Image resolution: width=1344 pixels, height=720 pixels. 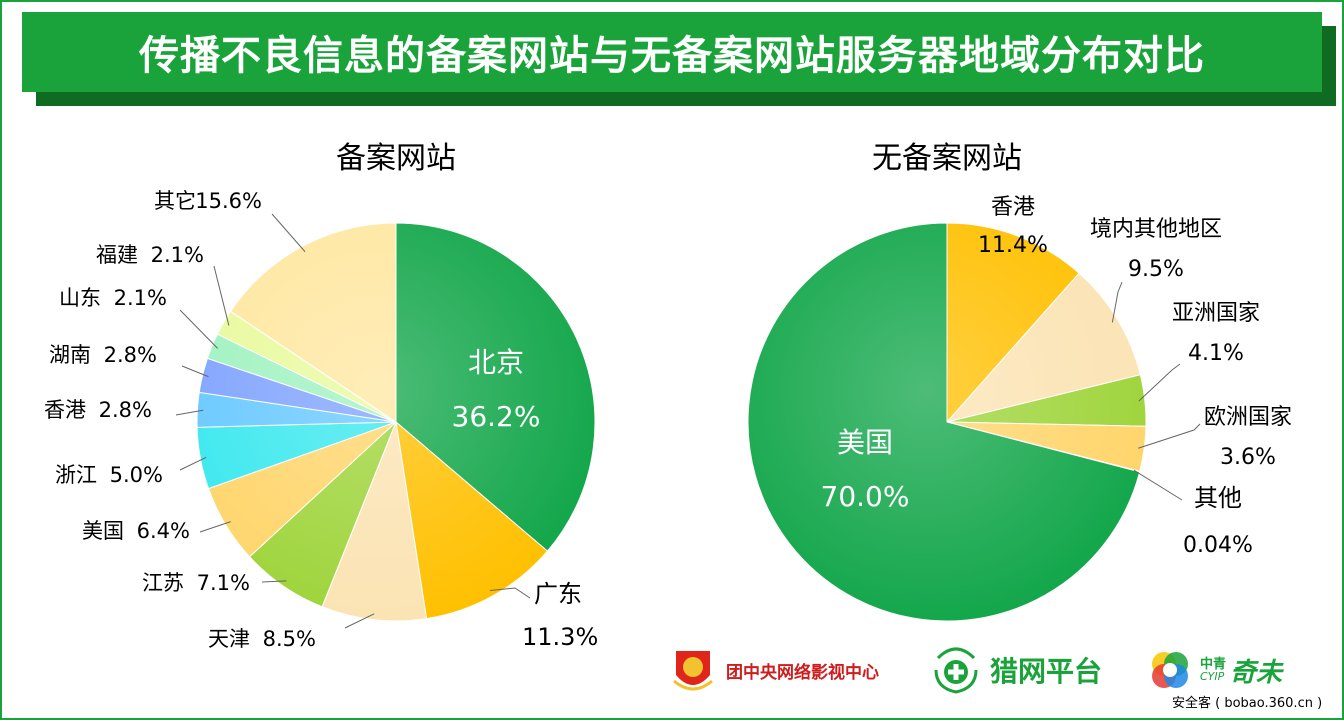 I want to click on qiwei-flower-icon, so click(x=1170, y=670).